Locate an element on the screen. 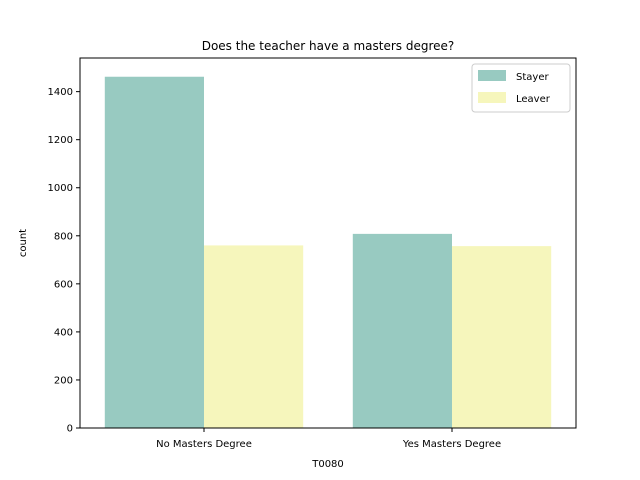  y-axis: 0 200 400 600 800 1000 1200 1400 is located at coordinates (64, 261).